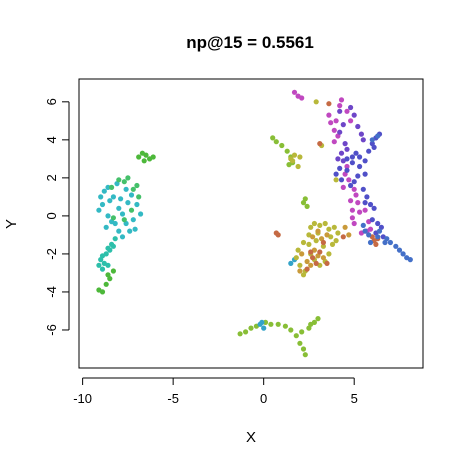  Describe the element at coordinates (51, 177) in the screenshot. I see `y-tick-label: 2` at that location.